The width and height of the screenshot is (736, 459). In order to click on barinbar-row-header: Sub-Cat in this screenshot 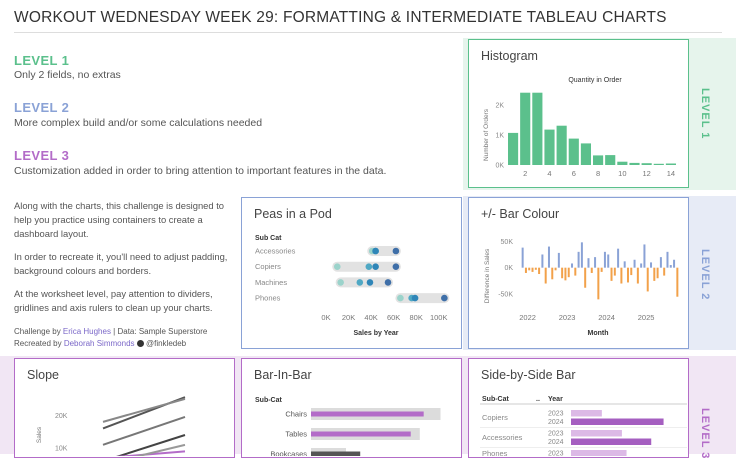, I will do `click(269, 400)`.